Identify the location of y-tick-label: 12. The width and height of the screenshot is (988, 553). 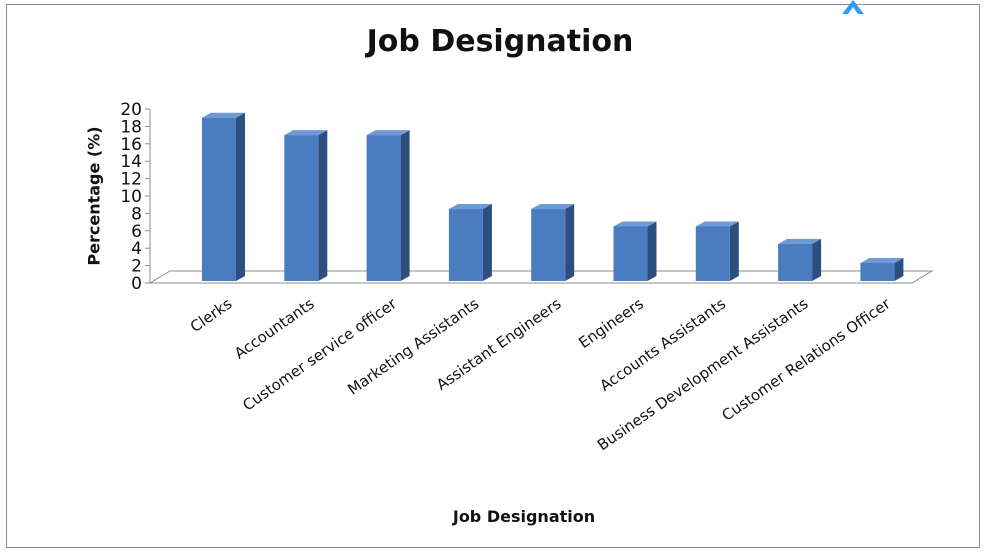
(131, 180).